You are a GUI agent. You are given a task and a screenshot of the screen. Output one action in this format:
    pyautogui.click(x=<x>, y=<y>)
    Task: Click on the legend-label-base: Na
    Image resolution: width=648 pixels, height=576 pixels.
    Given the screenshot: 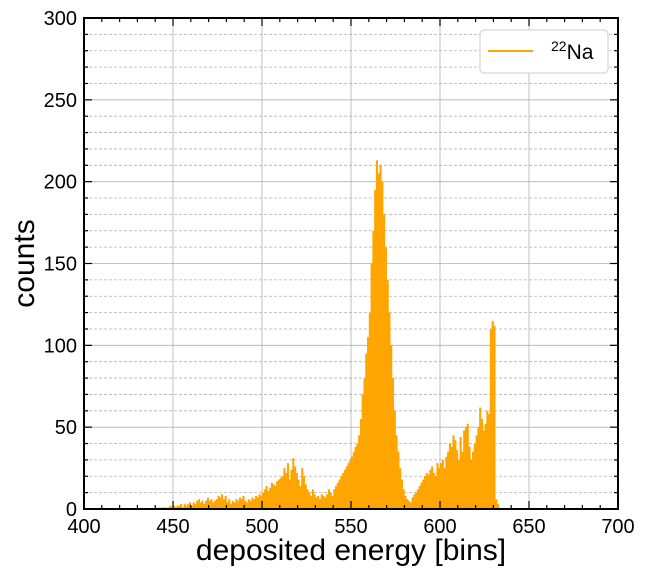 What is the action you would take?
    pyautogui.click(x=580, y=52)
    